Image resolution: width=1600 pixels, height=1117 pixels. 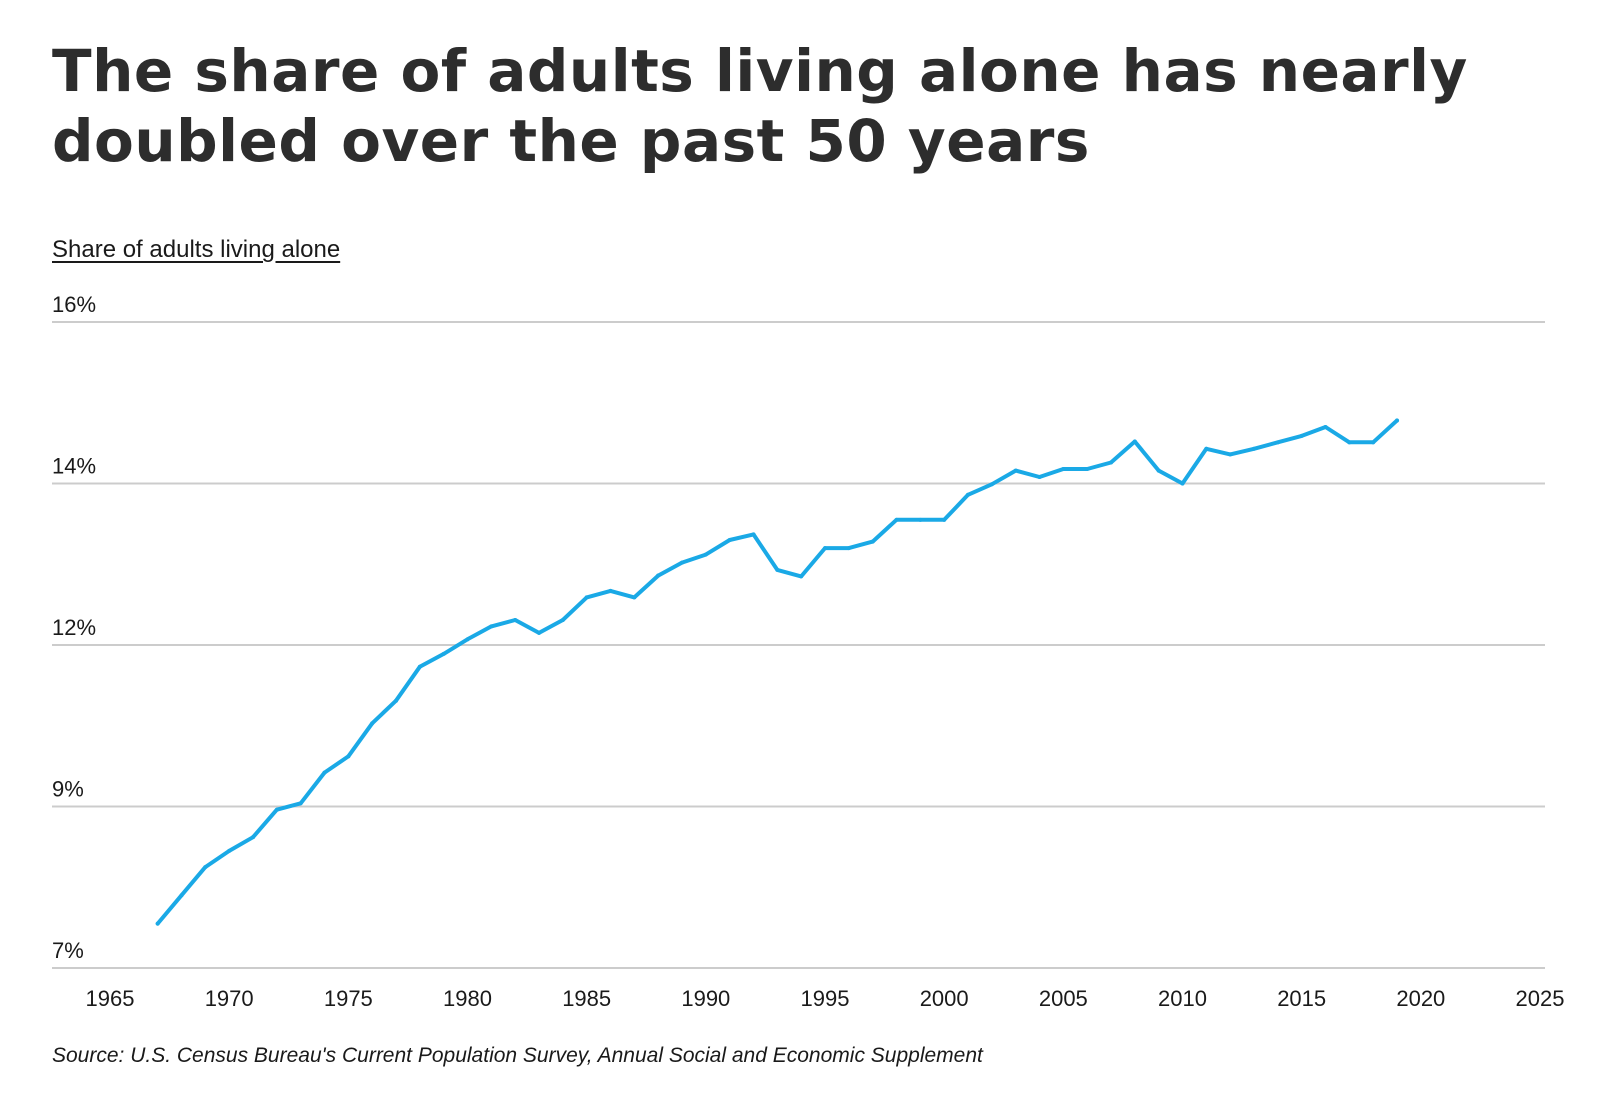 I want to click on y-tick-labels: 7% 9% 12% 14% 16%, so click(x=74, y=627).